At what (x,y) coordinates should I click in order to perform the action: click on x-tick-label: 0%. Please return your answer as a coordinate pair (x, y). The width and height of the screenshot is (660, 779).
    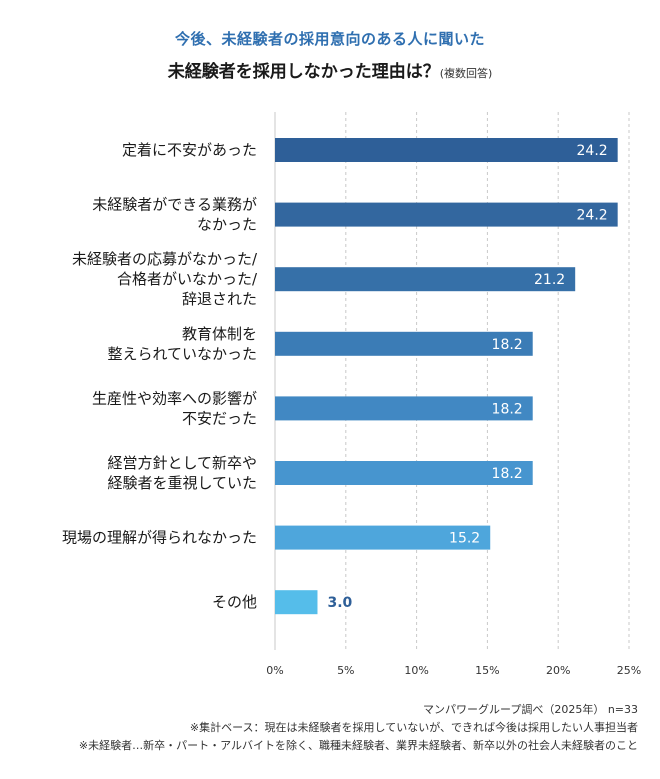
    Looking at the image, I should click on (274, 670).